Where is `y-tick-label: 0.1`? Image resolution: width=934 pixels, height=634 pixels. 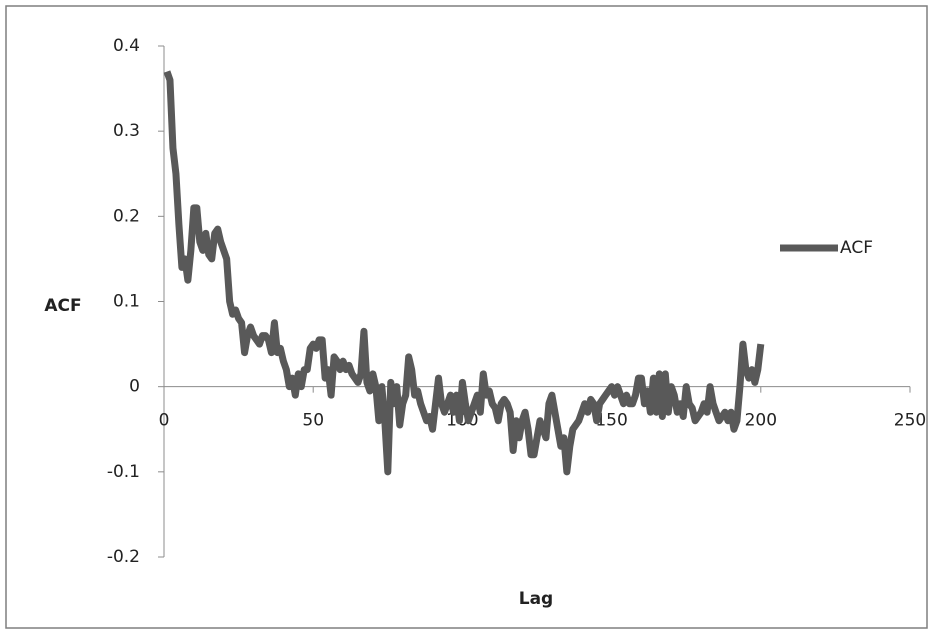 y-tick-label: 0.1 is located at coordinates (126, 302).